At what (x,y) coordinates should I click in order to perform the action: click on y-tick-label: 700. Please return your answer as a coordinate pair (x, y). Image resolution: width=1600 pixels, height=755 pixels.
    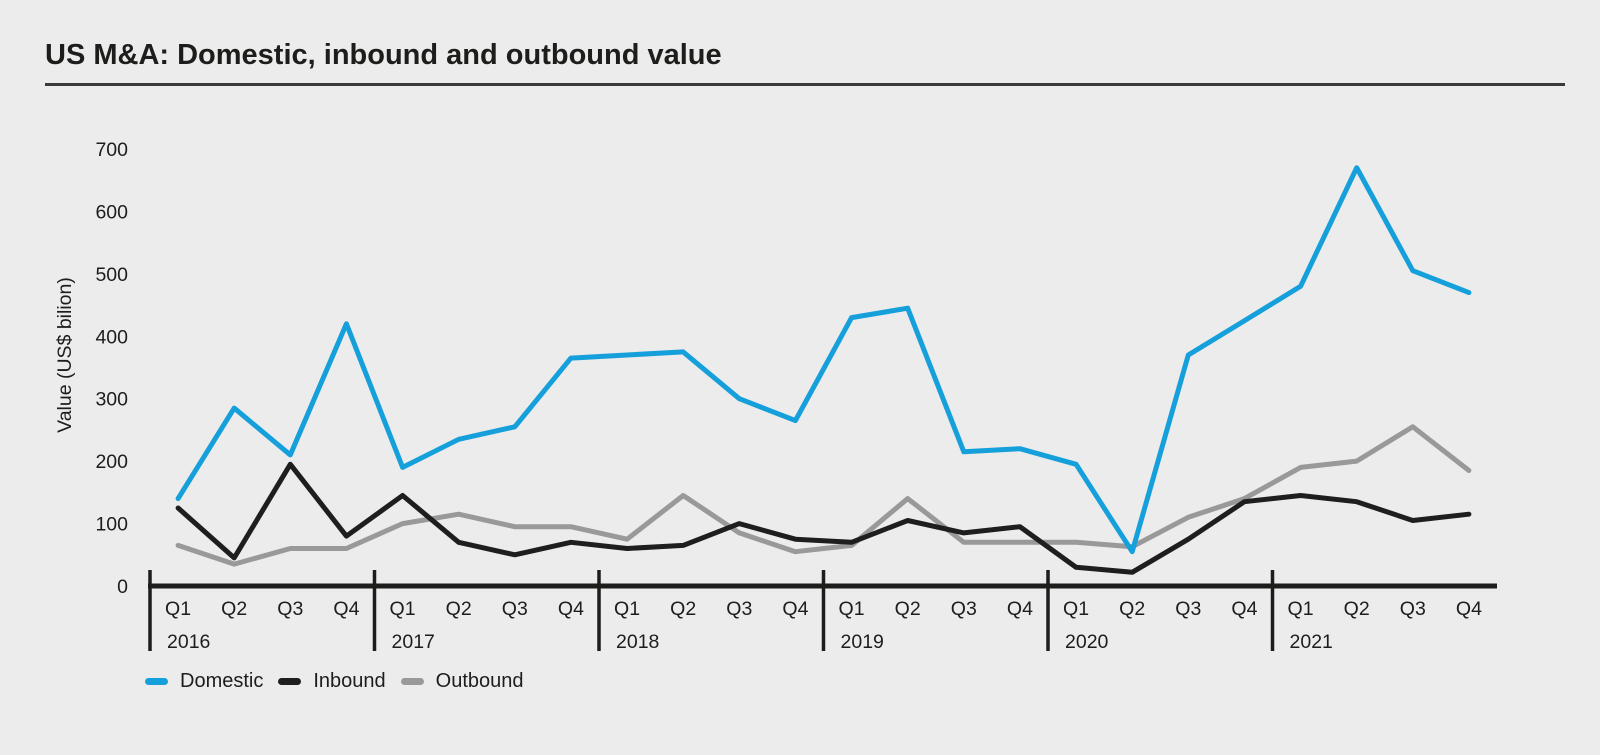
    Looking at the image, I should click on (111, 150).